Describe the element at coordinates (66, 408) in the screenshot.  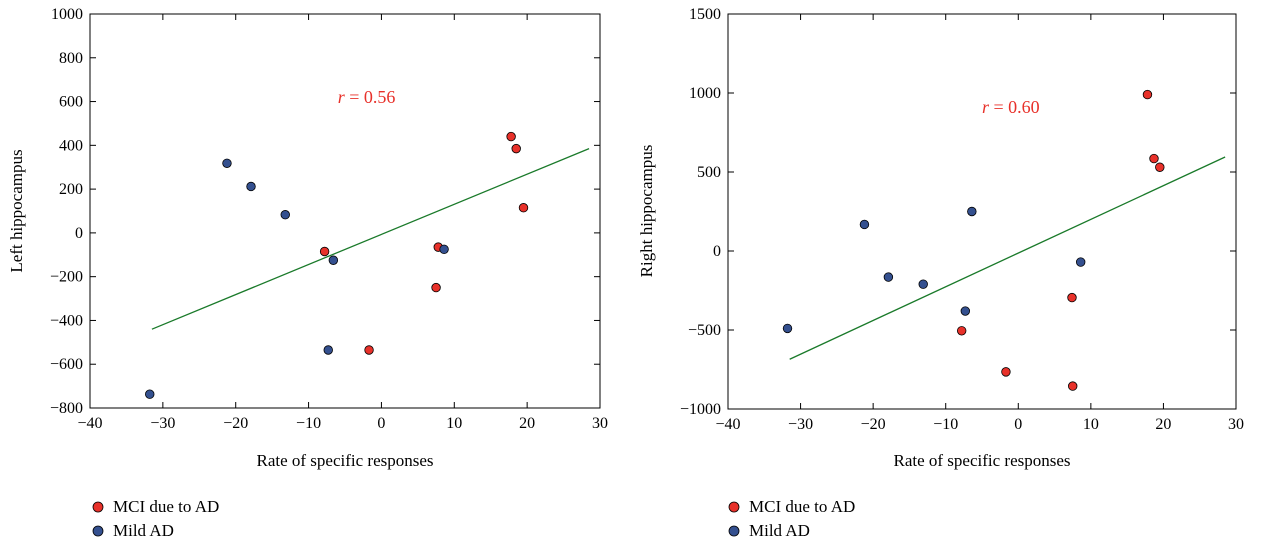
I see `y-tick-label: −800` at that location.